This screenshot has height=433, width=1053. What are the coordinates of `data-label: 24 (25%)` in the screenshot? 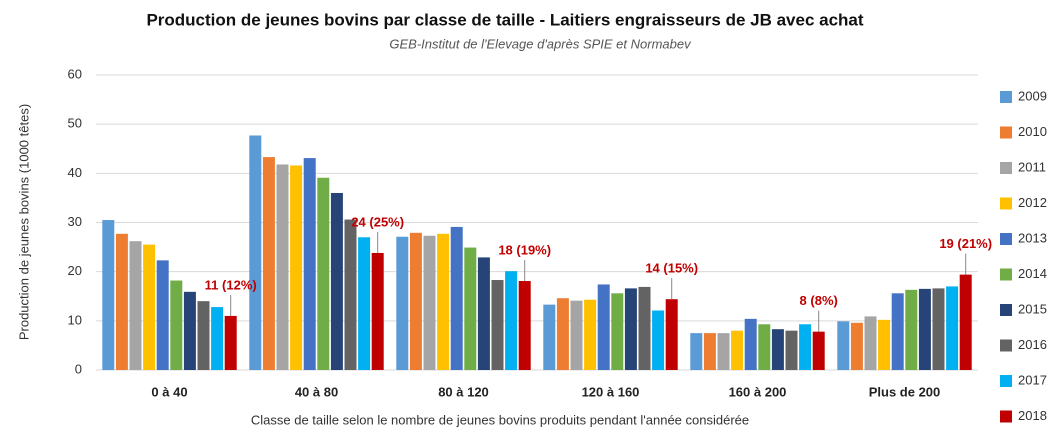 It's located at (377, 221).